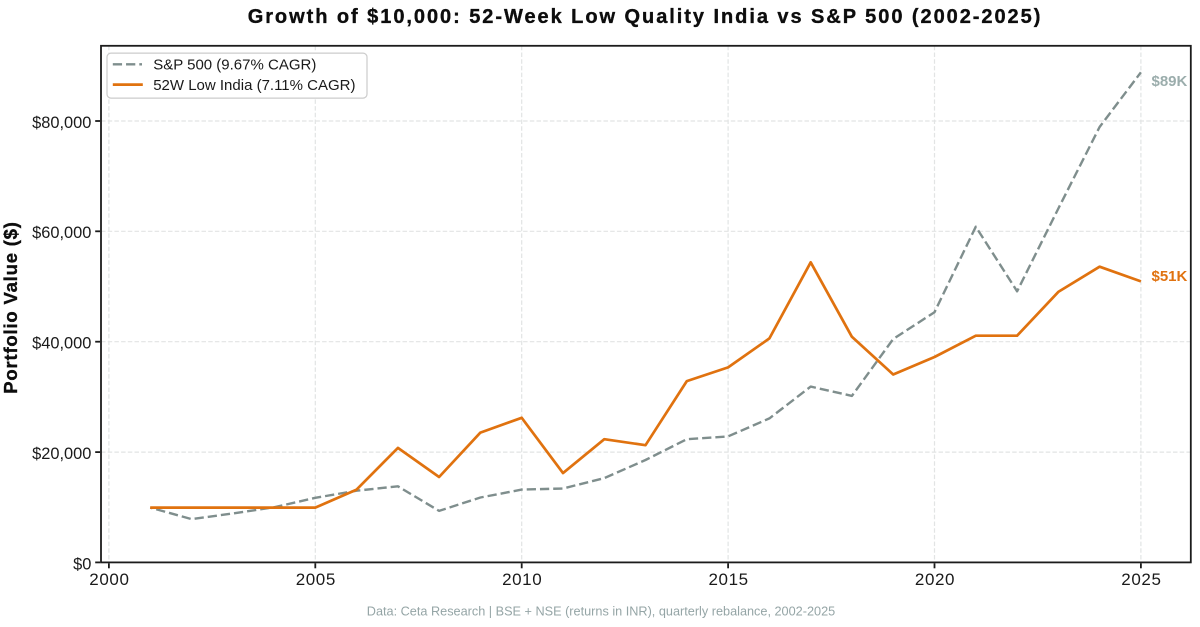 The height and width of the screenshot is (627, 1200). Describe the element at coordinates (61, 454) in the screenshot. I see `svg-text: $20,000` at that location.